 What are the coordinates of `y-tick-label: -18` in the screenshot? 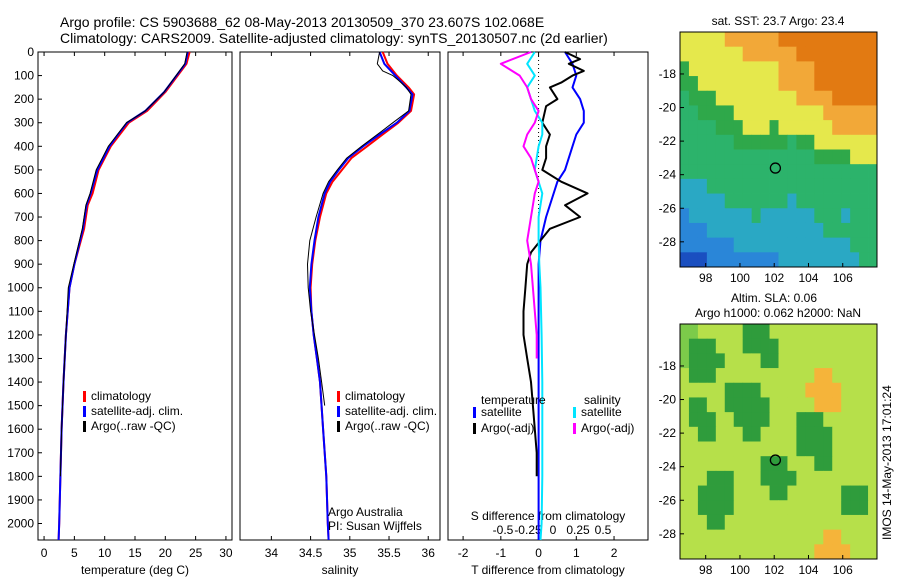 It's located at (668, 74).